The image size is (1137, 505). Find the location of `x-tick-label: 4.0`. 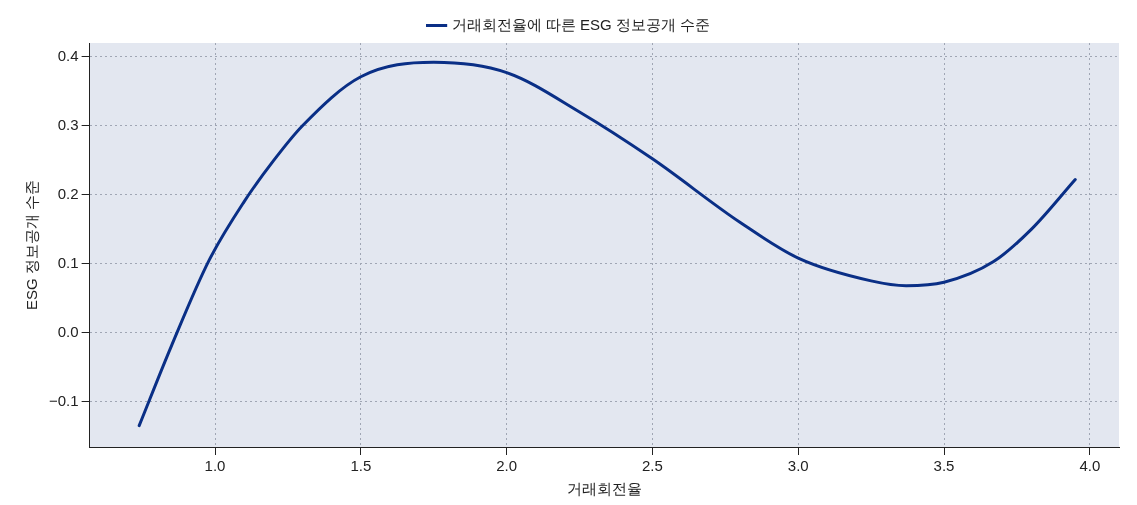

x-tick-label: 4.0 is located at coordinates (1090, 466).